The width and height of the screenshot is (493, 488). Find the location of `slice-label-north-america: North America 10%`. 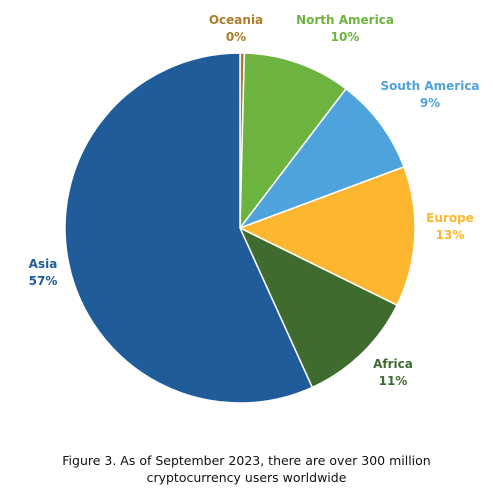

slice-label-north-america: North America 10% is located at coordinates (345, 28).